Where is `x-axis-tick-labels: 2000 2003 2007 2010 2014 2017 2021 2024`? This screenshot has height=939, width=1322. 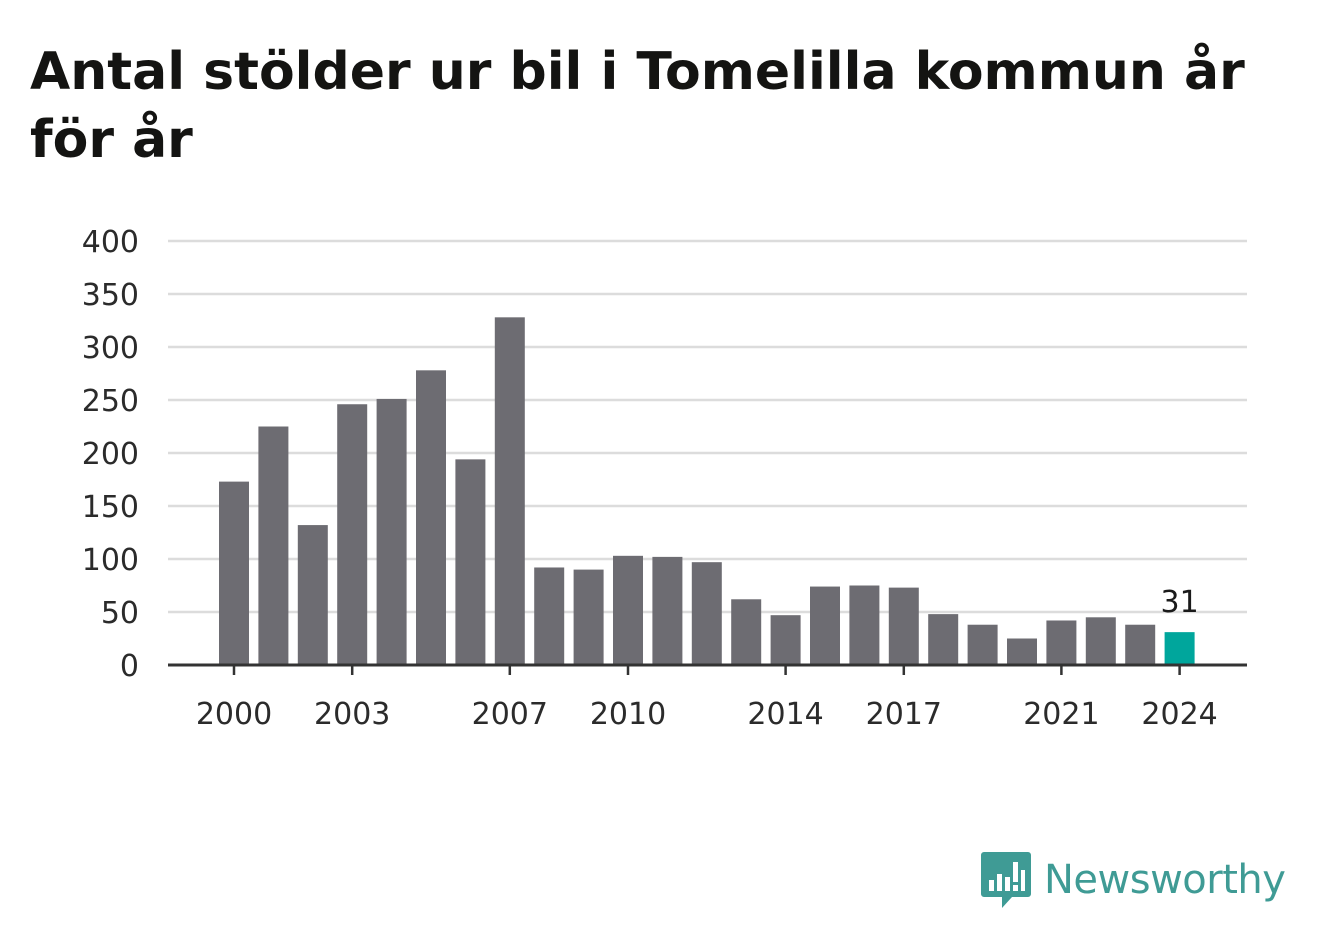
x-axis-tick-labels: 2000 2003 2007 2010 2014 2017 2021 2024 is located at coordinates (707, 714).